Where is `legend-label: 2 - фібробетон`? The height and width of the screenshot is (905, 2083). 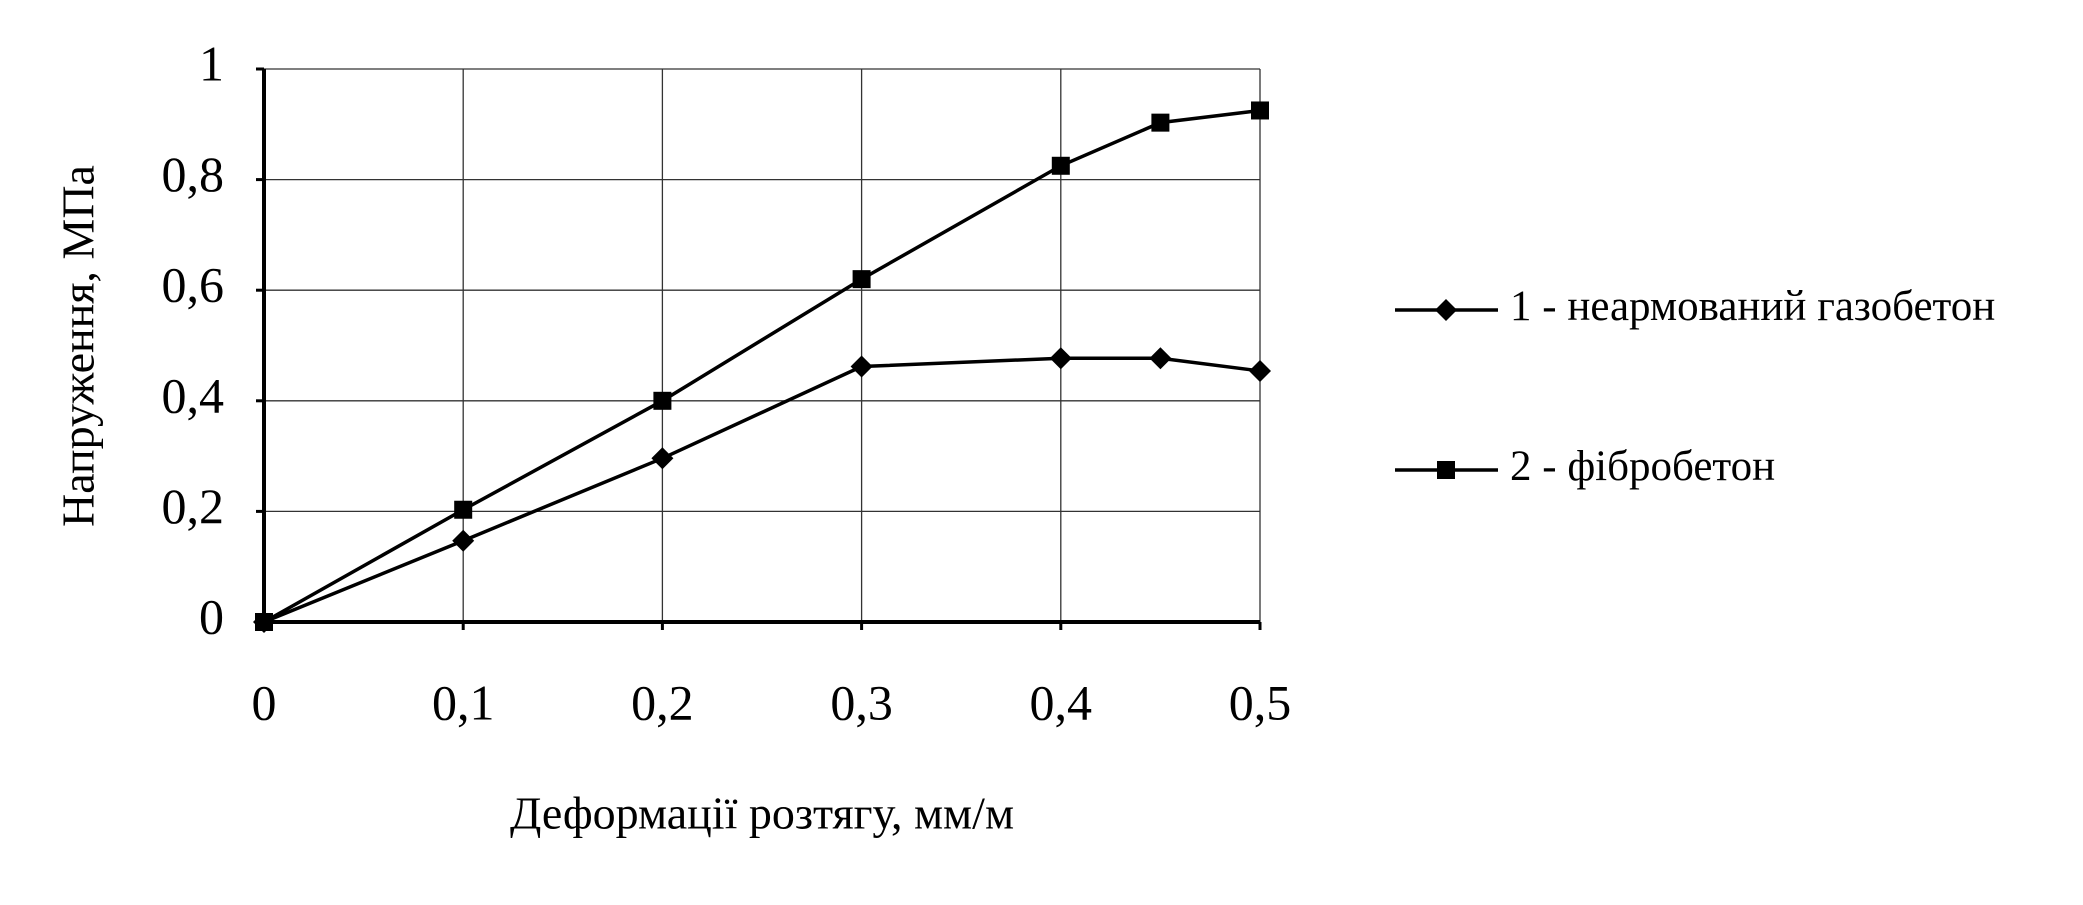
legend-label: 2 - фібробетон is located at coordinates (1642, 466).